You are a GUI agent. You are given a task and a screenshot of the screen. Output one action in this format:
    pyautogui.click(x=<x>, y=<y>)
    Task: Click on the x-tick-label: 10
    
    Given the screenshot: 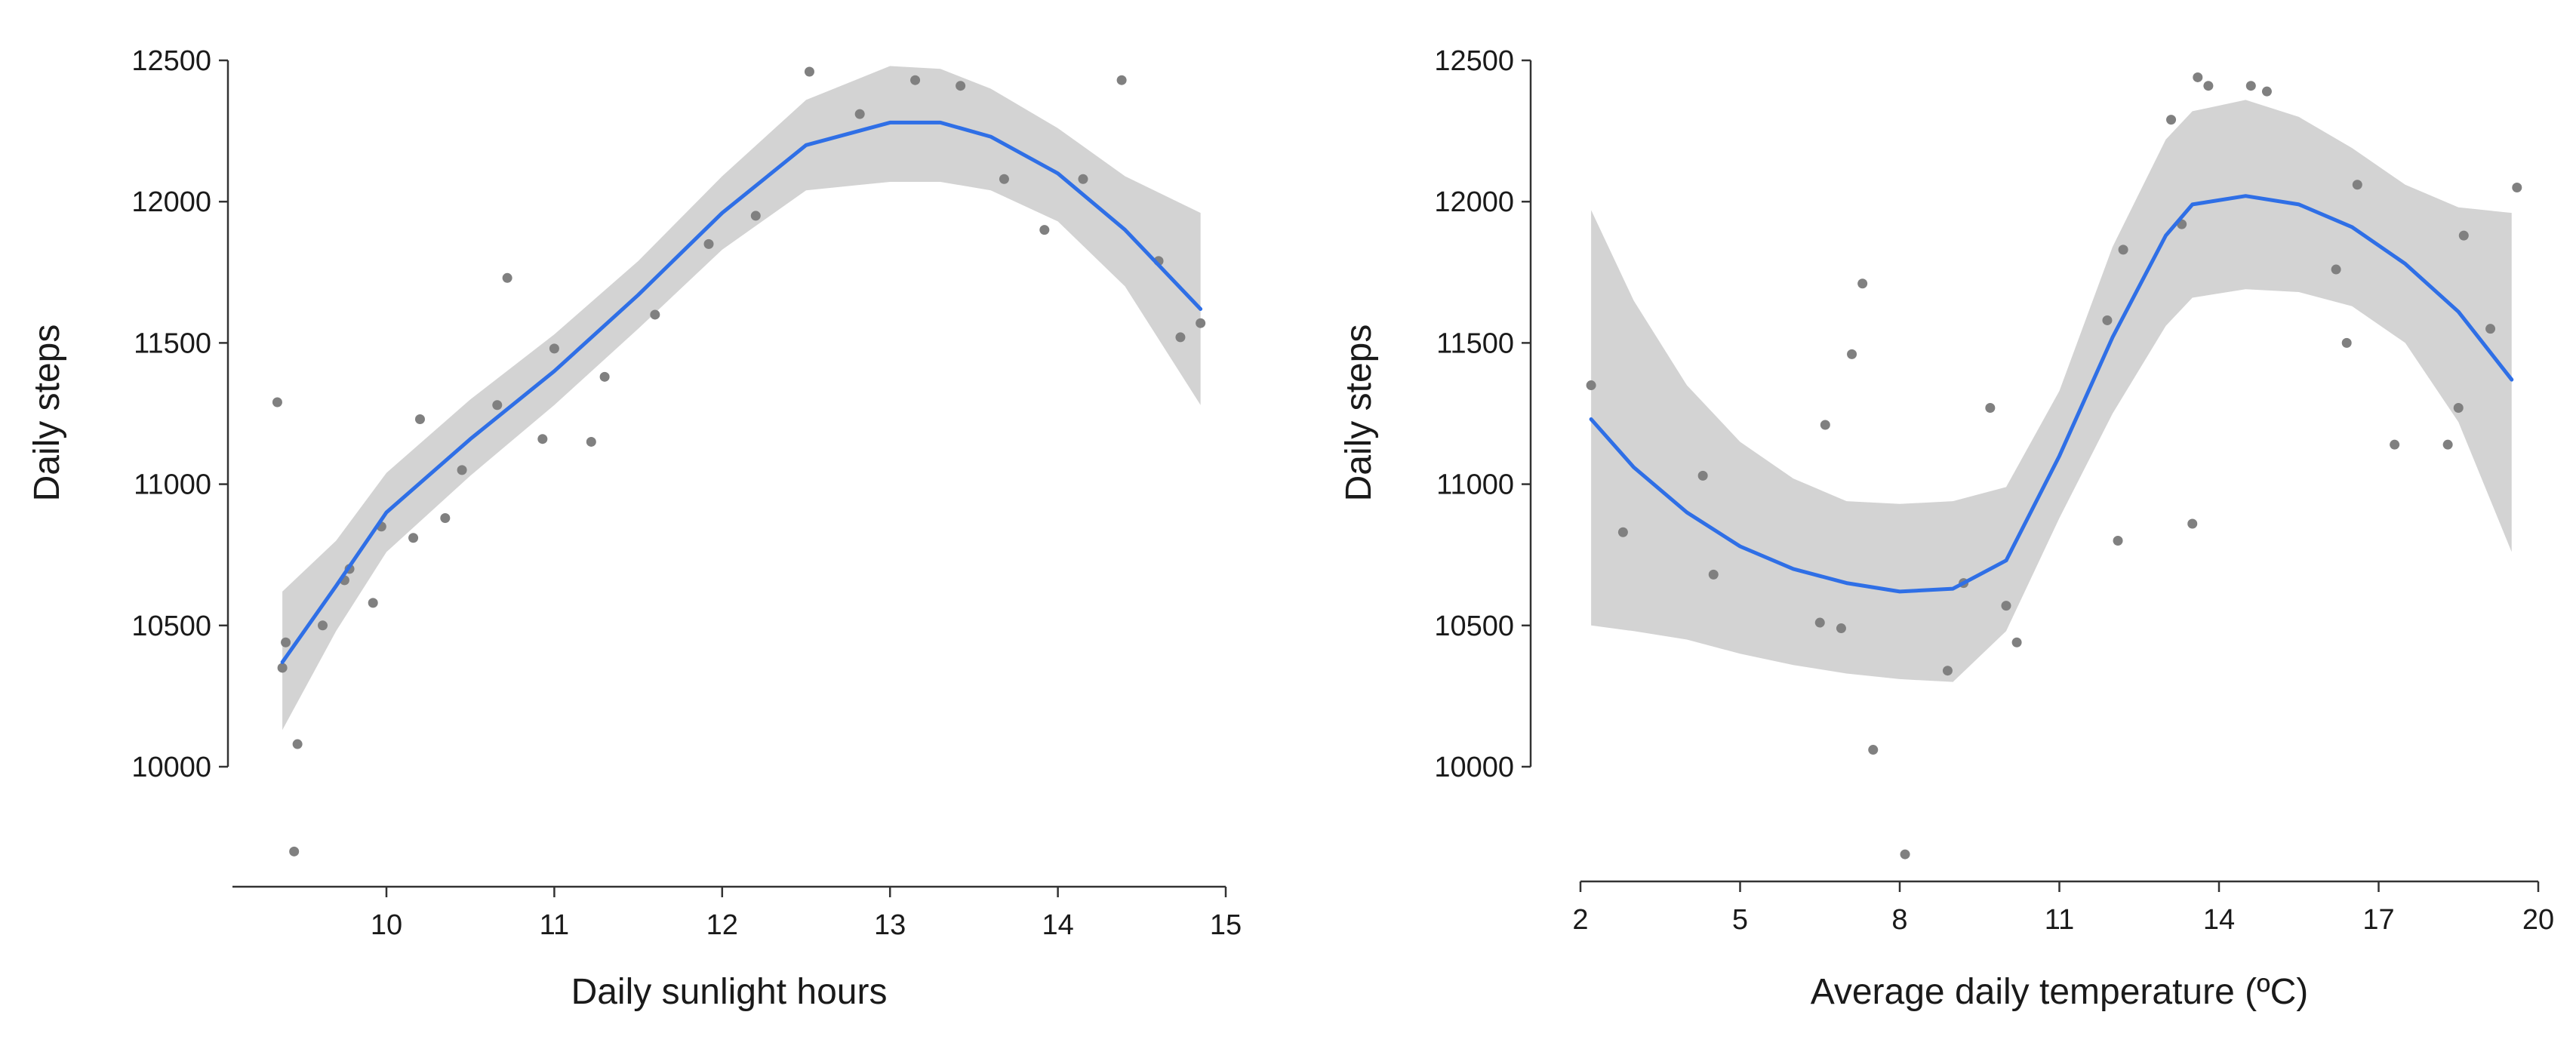 What is the action you would take?
    pyautogui.click(x=387, y=925)
    